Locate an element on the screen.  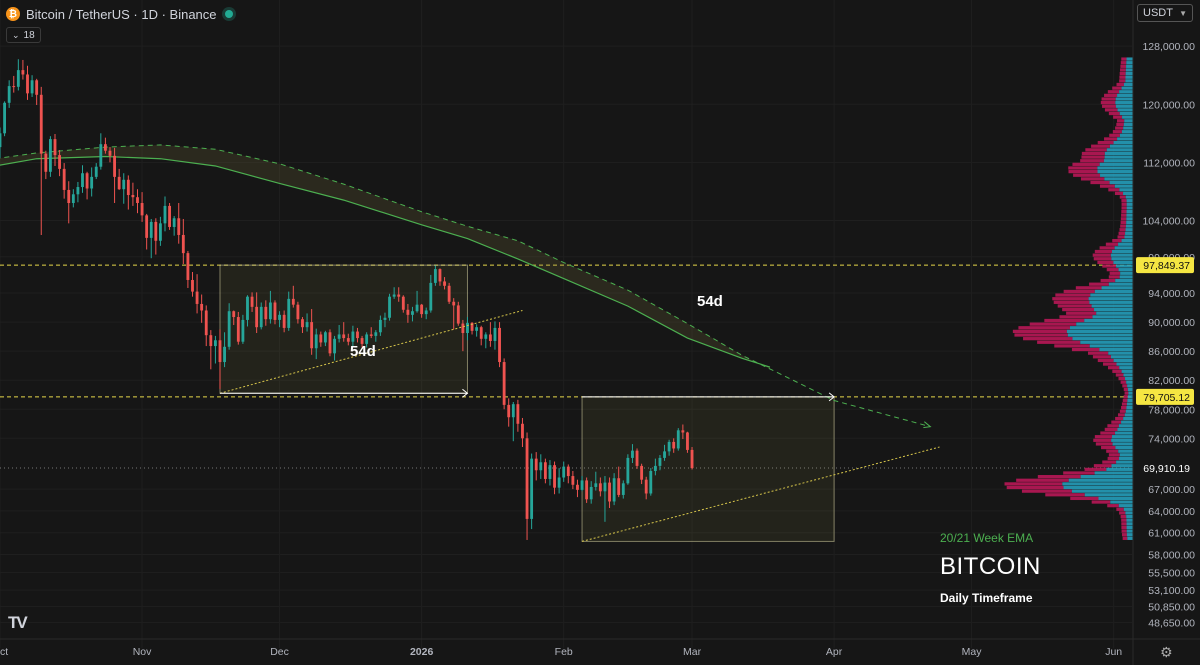
price-tick-label: 78,000.00 is located at coordinates (1171, 410).